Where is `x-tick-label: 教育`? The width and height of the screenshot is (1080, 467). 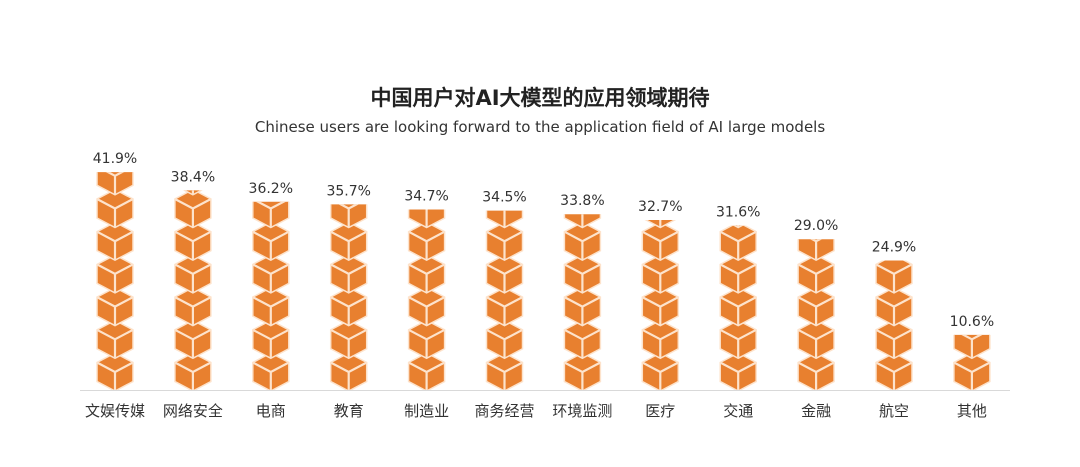
x-tick-label: 教育 is located at coordinates (349, 411).